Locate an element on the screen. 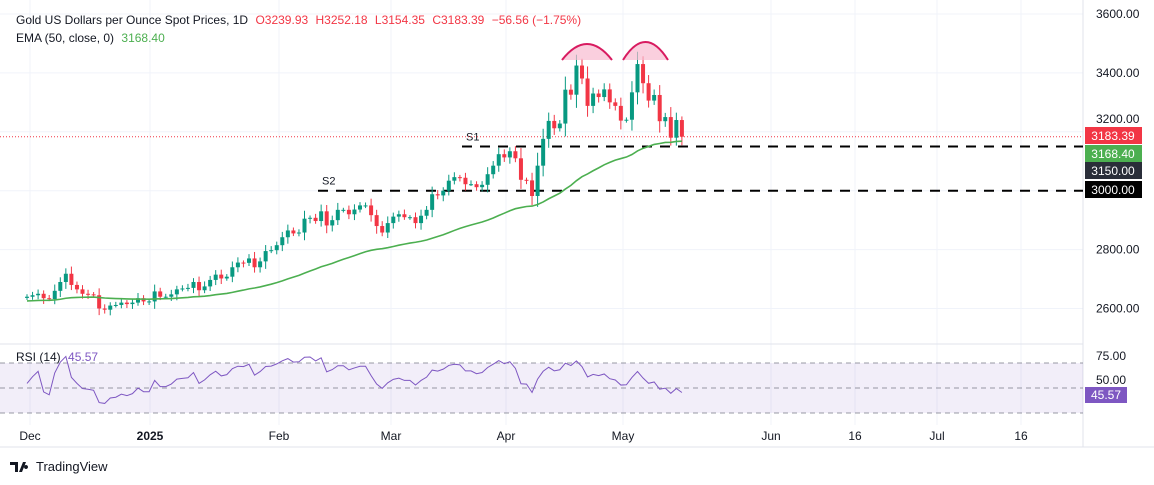  s2-price-label: 3000.00 is located at coordinates (1113, 190).